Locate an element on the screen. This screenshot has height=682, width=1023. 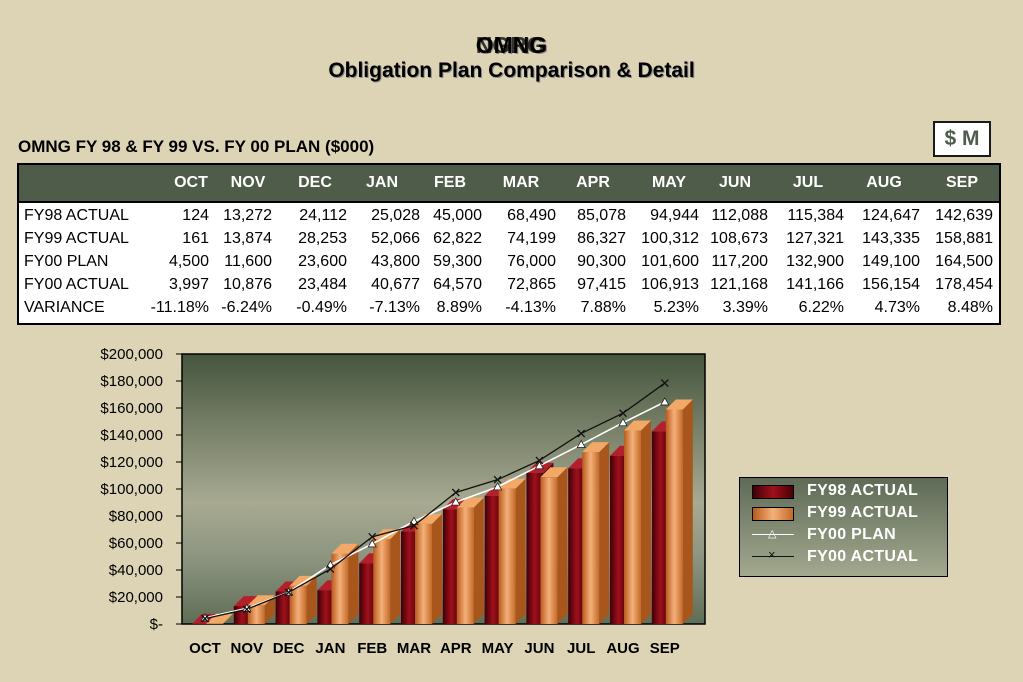
y-tick-label: $60,000 is located at coordinates (136, 543).